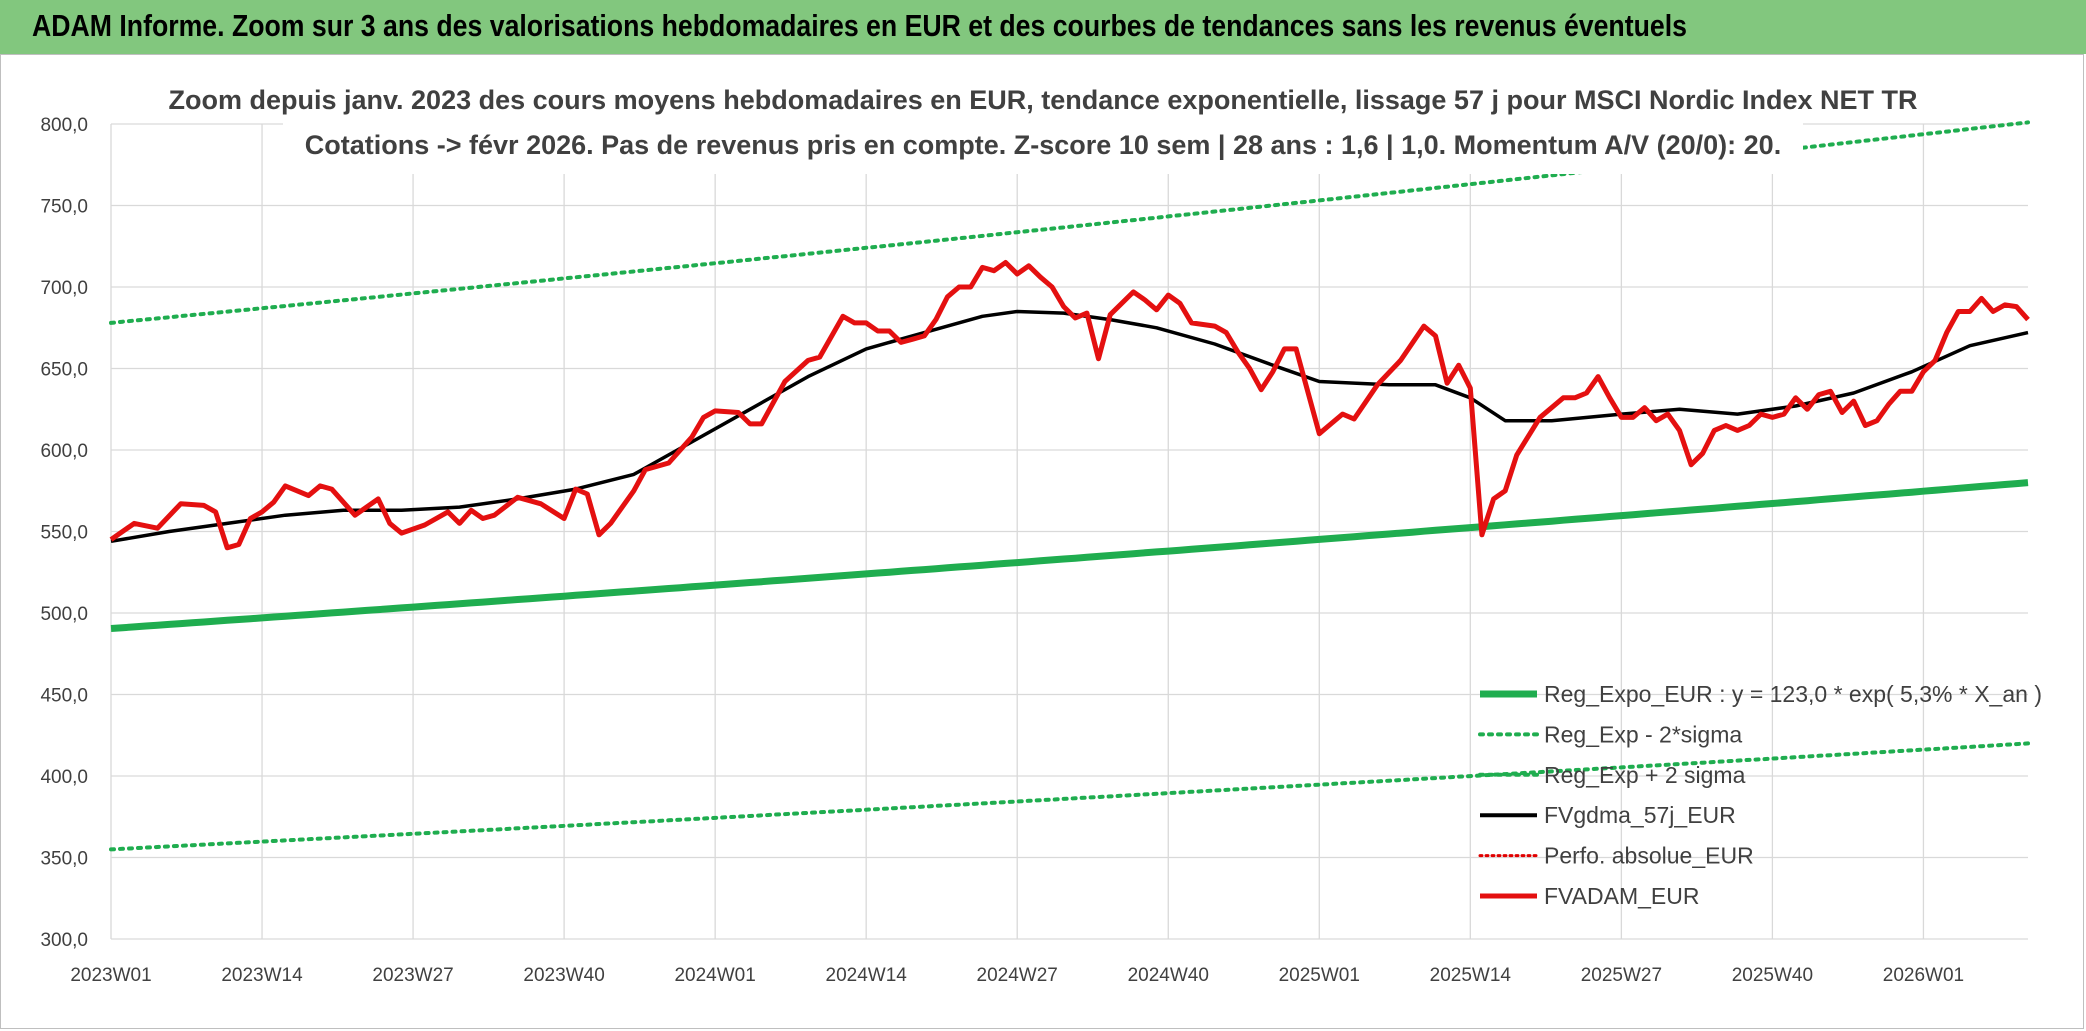  What do you see at coordinates (1043, 126) in the screenshot?
I see `title-background` at bounding box center [1043, 126].